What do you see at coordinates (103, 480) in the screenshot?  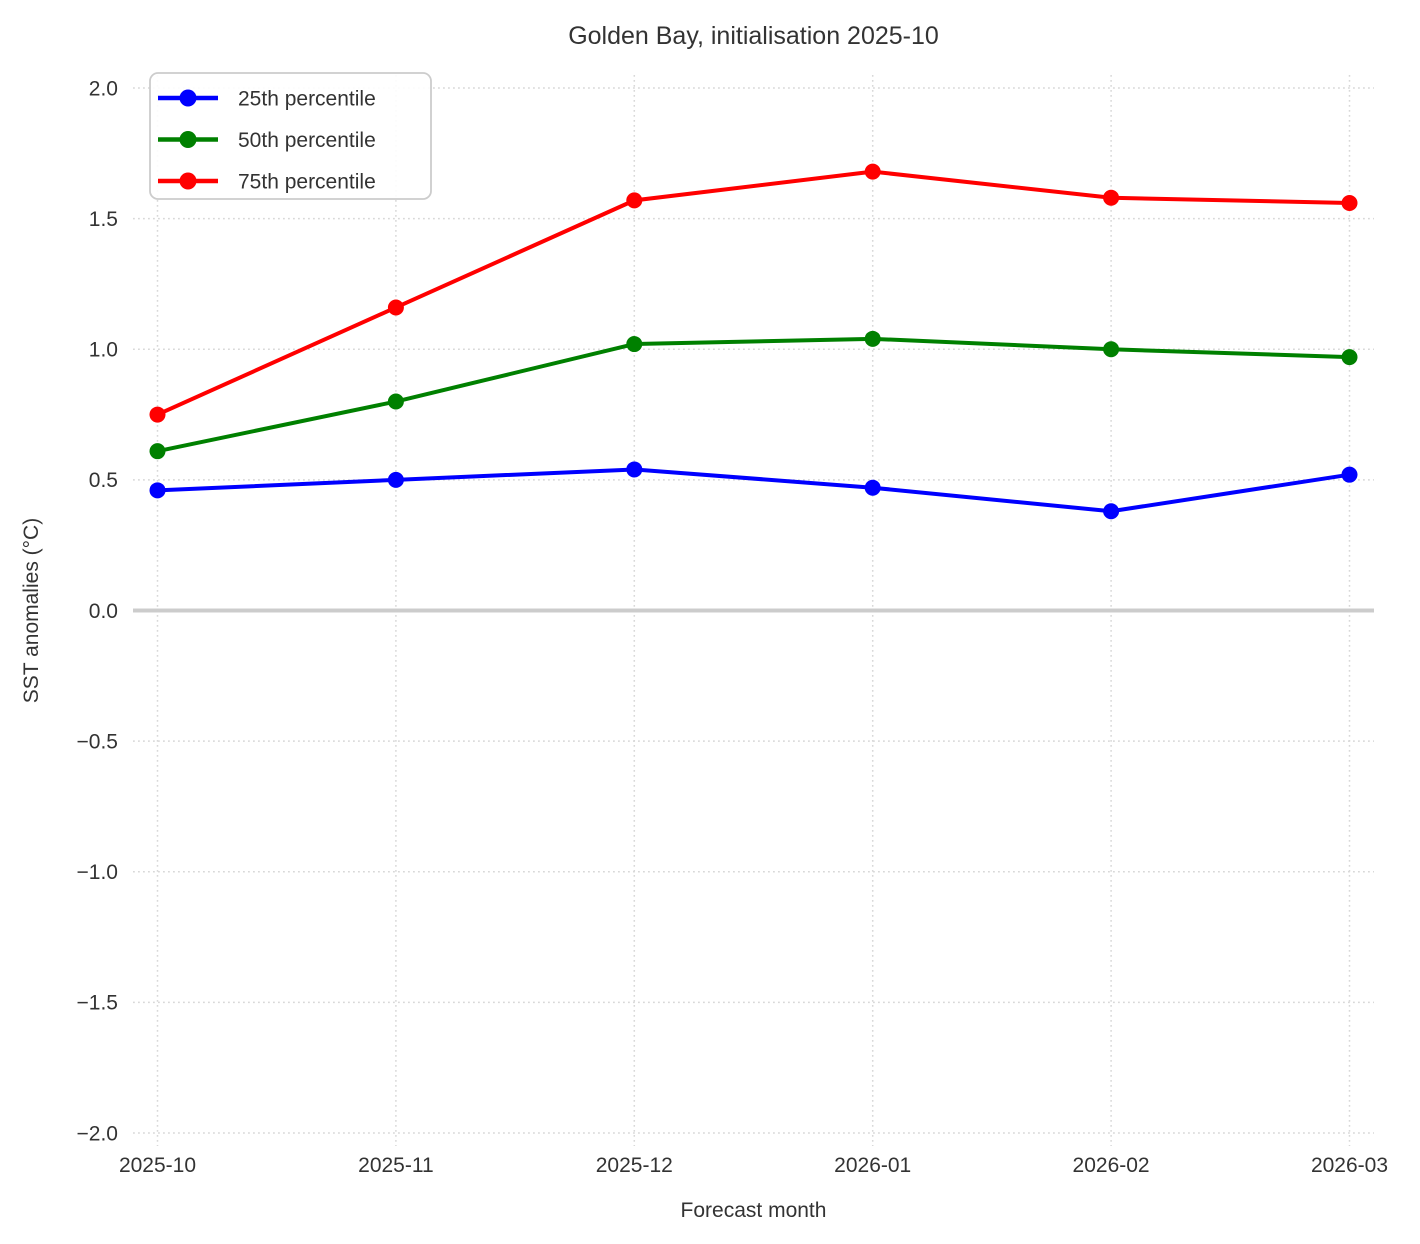 I see `y-tick-label: 0.5` at bounding box center [103, 480].